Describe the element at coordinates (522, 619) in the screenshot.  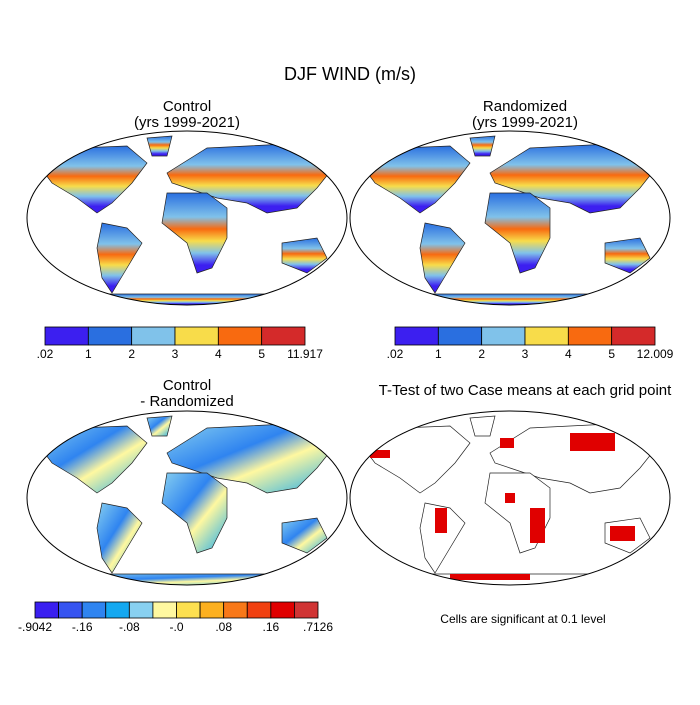
I see `panel-note: Cells are significant at 0.1 level` at that location.